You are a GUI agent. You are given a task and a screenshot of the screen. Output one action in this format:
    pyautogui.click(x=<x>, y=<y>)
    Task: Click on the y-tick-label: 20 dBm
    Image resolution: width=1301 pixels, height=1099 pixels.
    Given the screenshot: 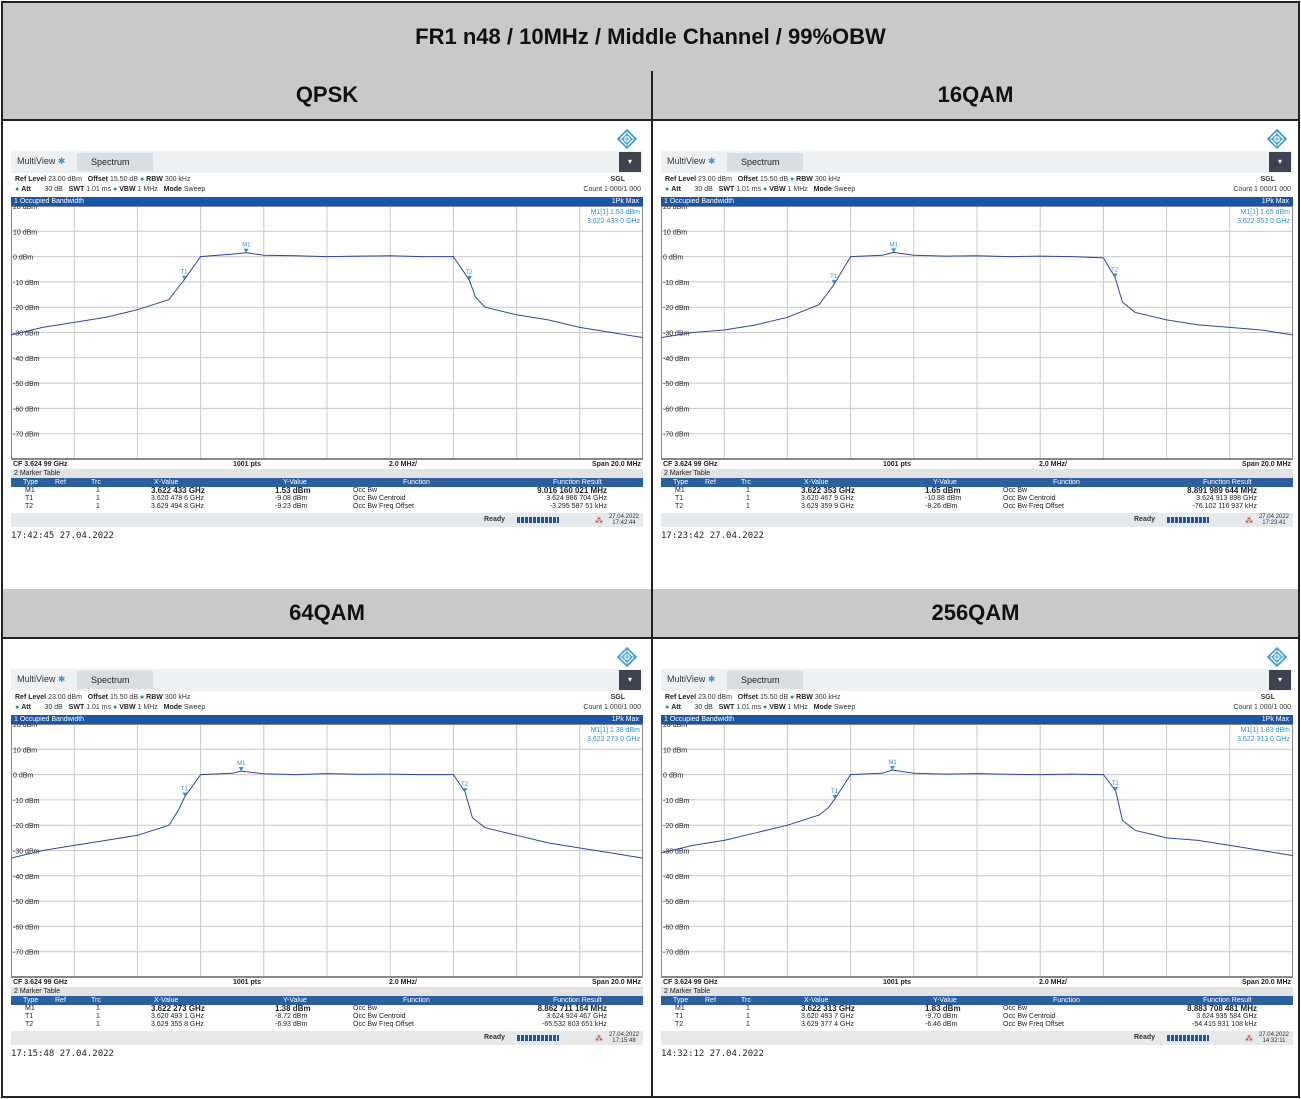 What is the action you would take?
    pyautogui.click(x=25, y=208)
    